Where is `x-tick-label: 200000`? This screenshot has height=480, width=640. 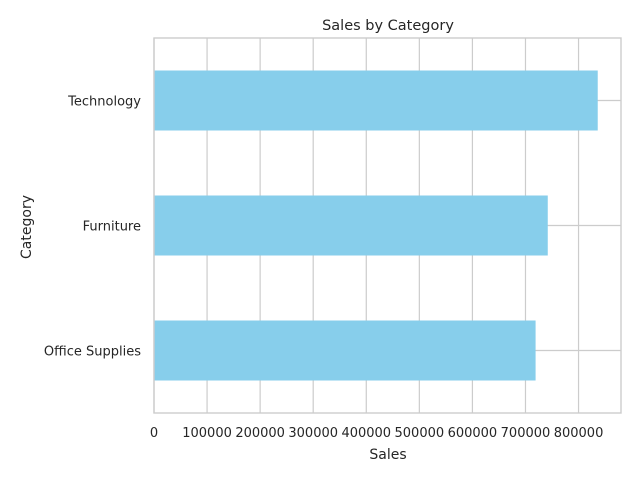 x-tick-label: 200000 is located at coordinates (260, 433).